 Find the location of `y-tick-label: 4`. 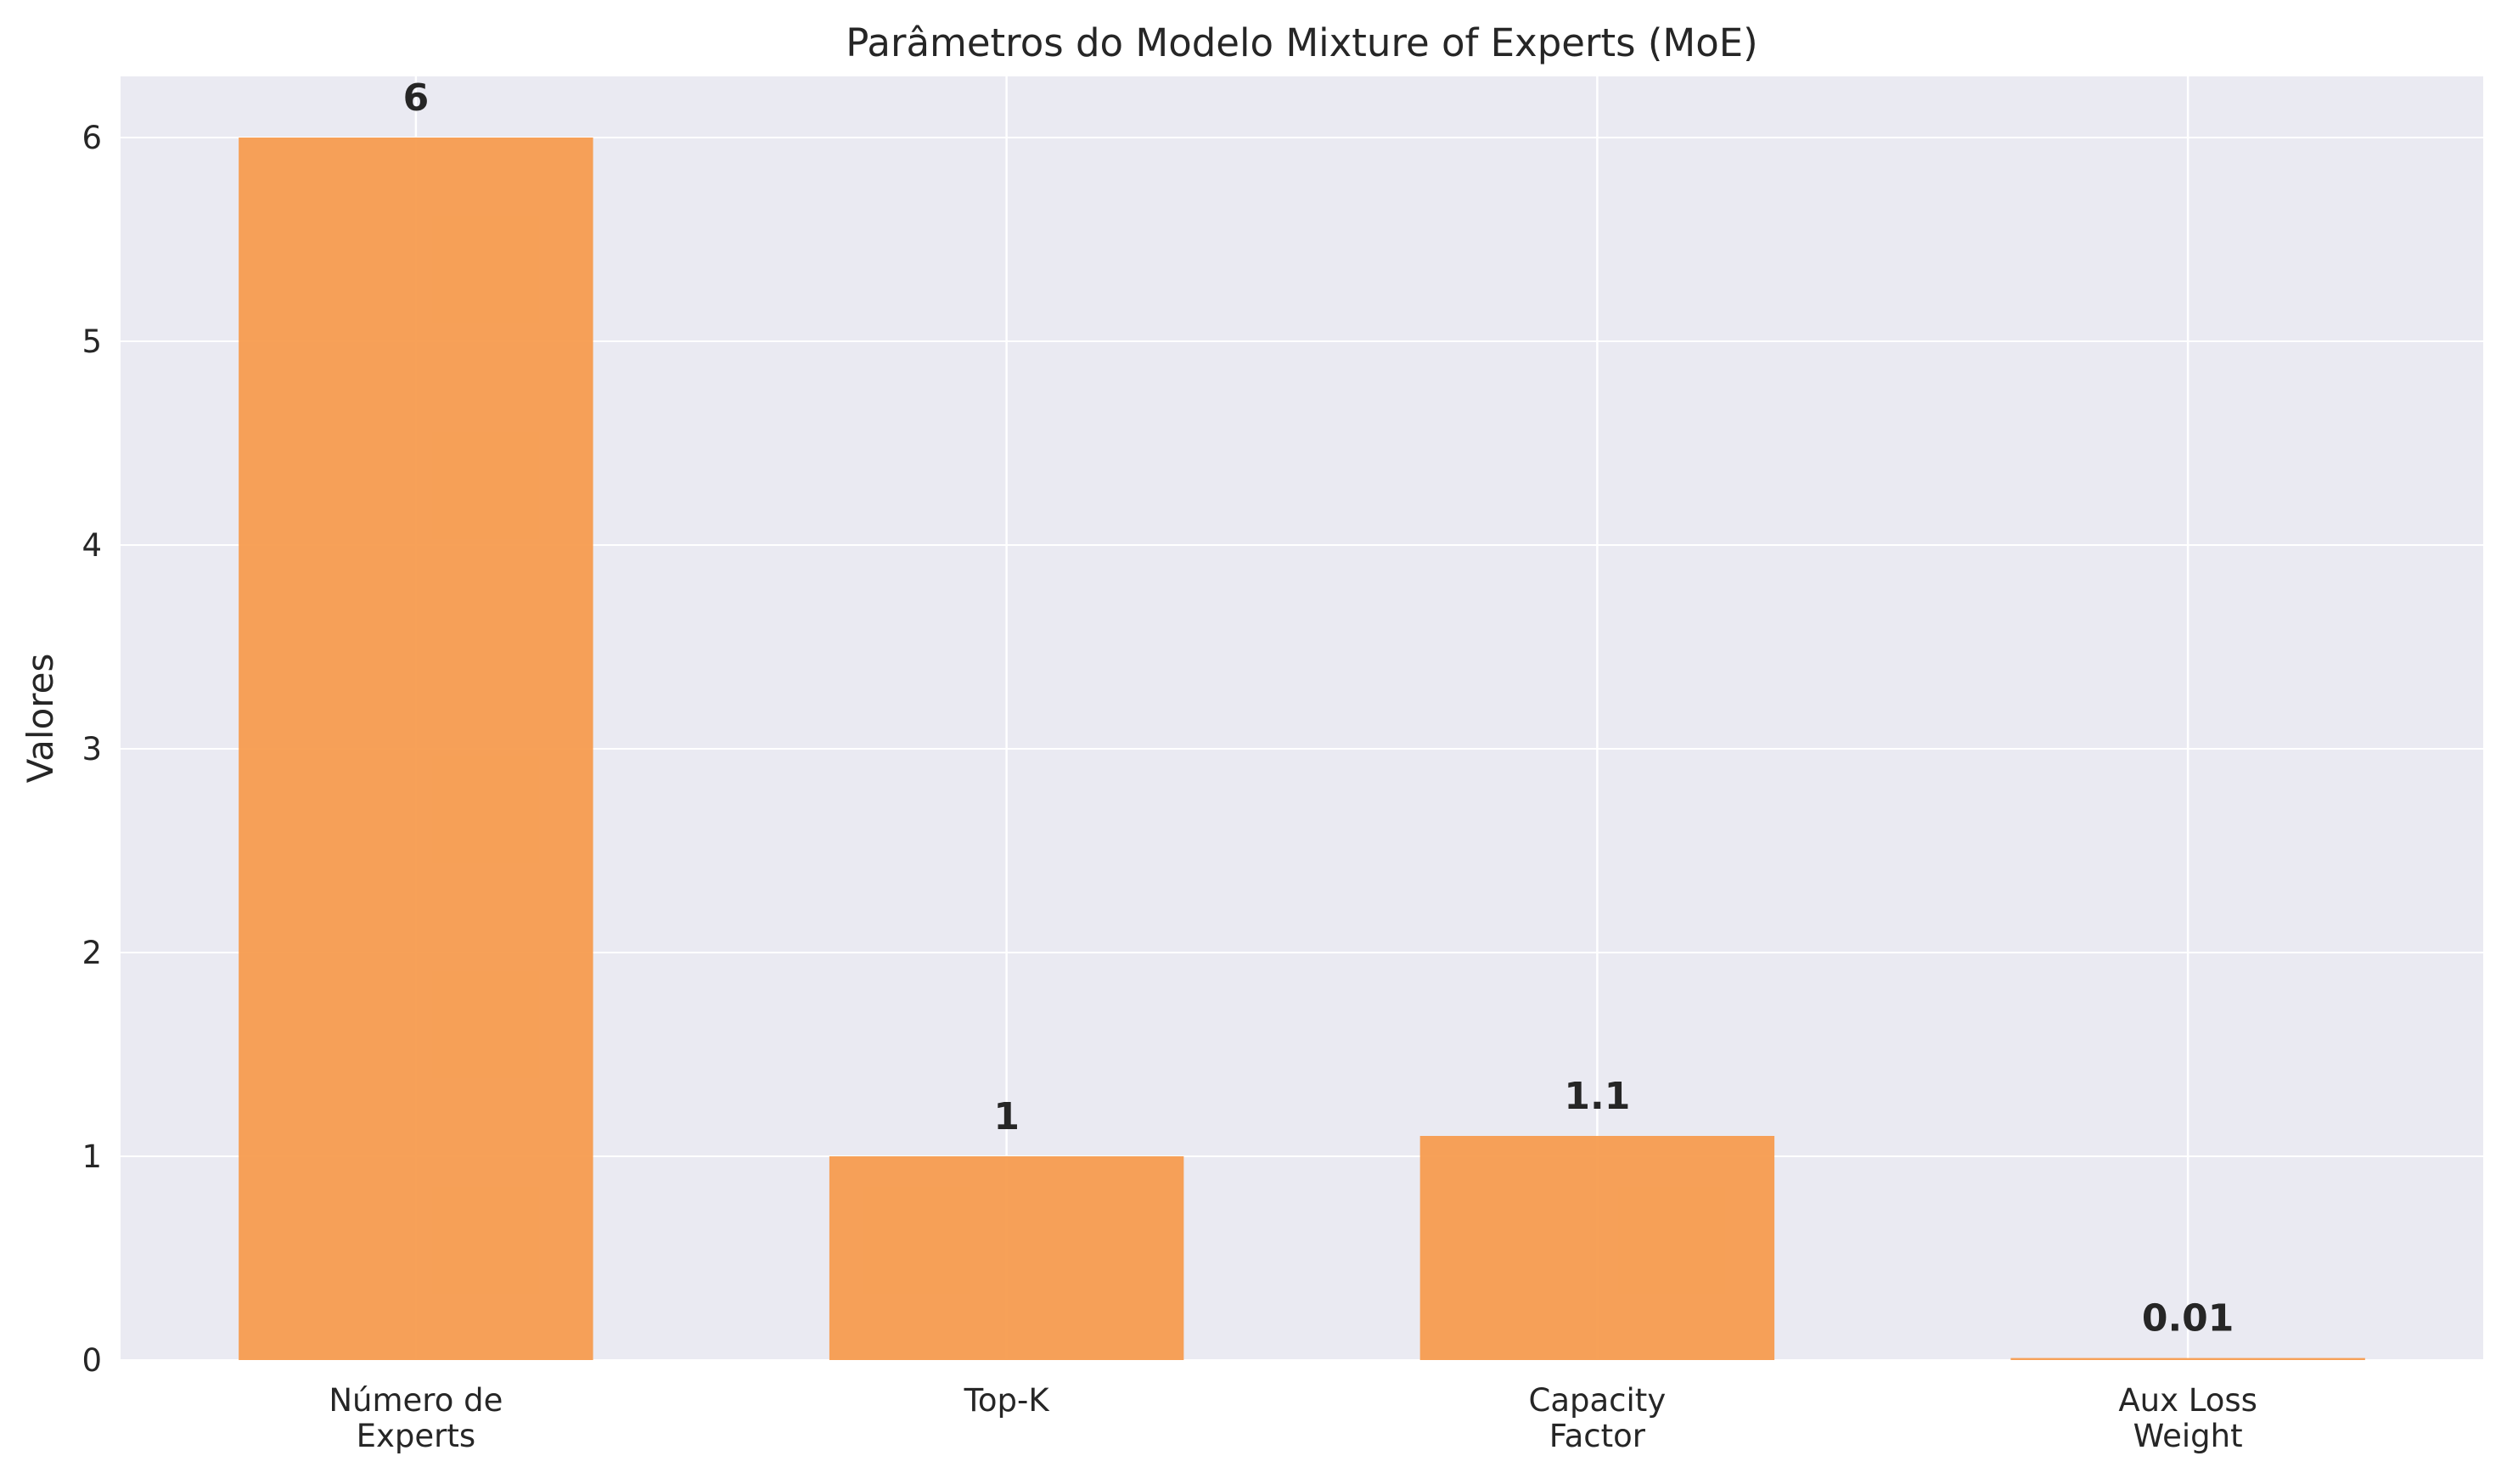

y-tick-label: 4 is located at coordinates (92, 545).